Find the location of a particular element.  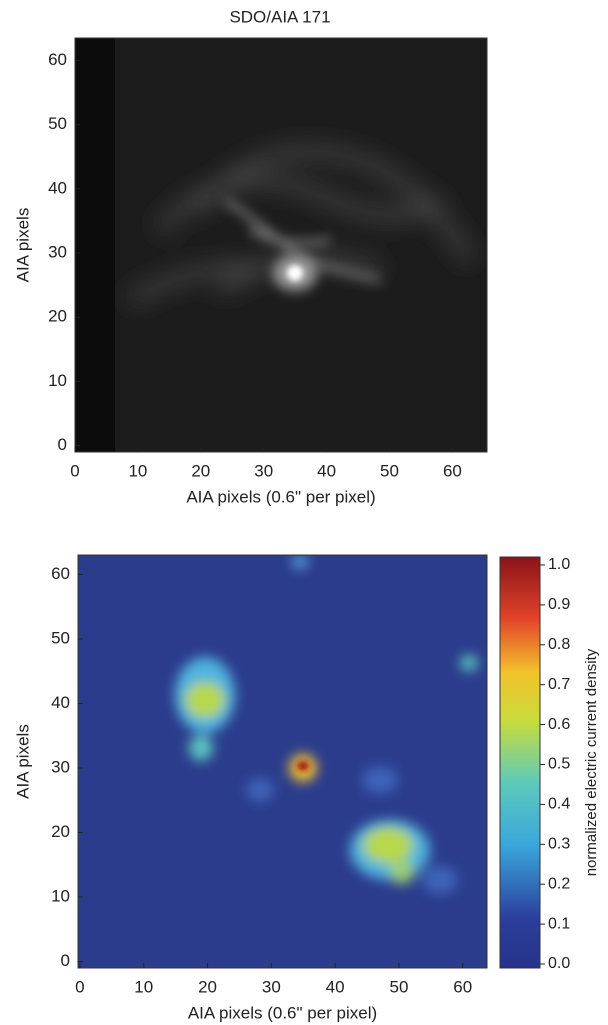

colorbar-tick-label: 0.7 is located at coordinates (559, 684).